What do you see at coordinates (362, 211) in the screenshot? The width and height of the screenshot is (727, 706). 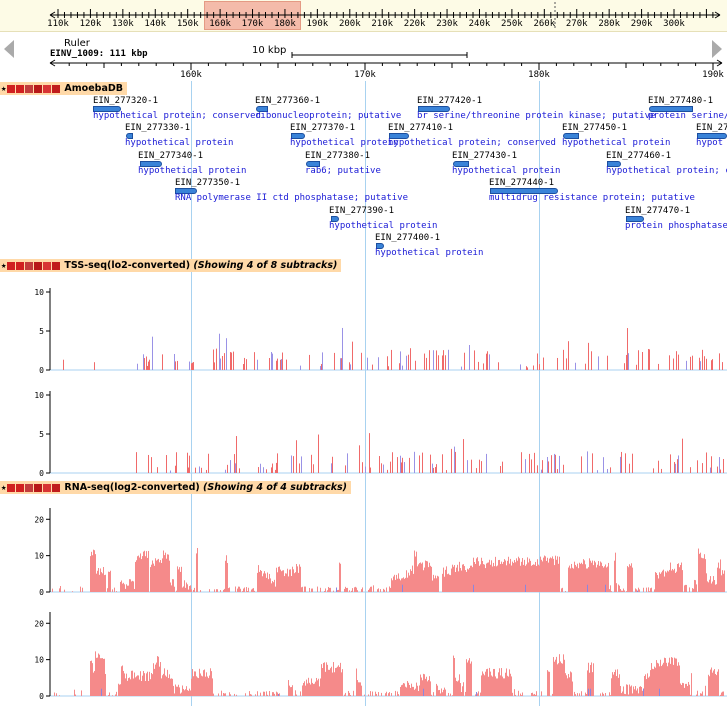 I see `gene-id-label: EIN_277390-1` at bounding box center [362, 211].